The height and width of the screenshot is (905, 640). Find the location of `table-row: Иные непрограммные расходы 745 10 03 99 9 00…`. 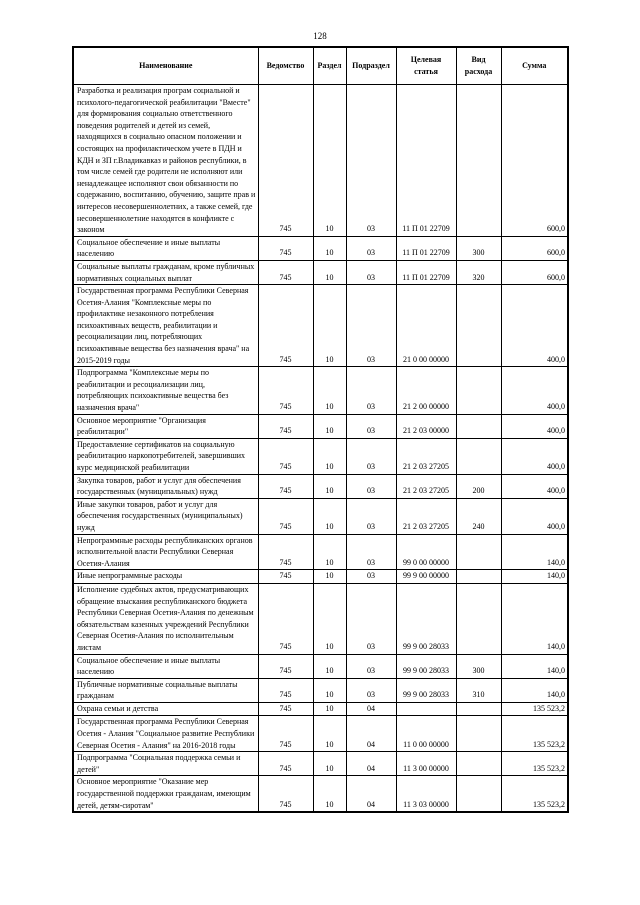

table-row: Иные непрограммные расходы 745 10 03 99 9 00… is located at coordinates (320, 576).